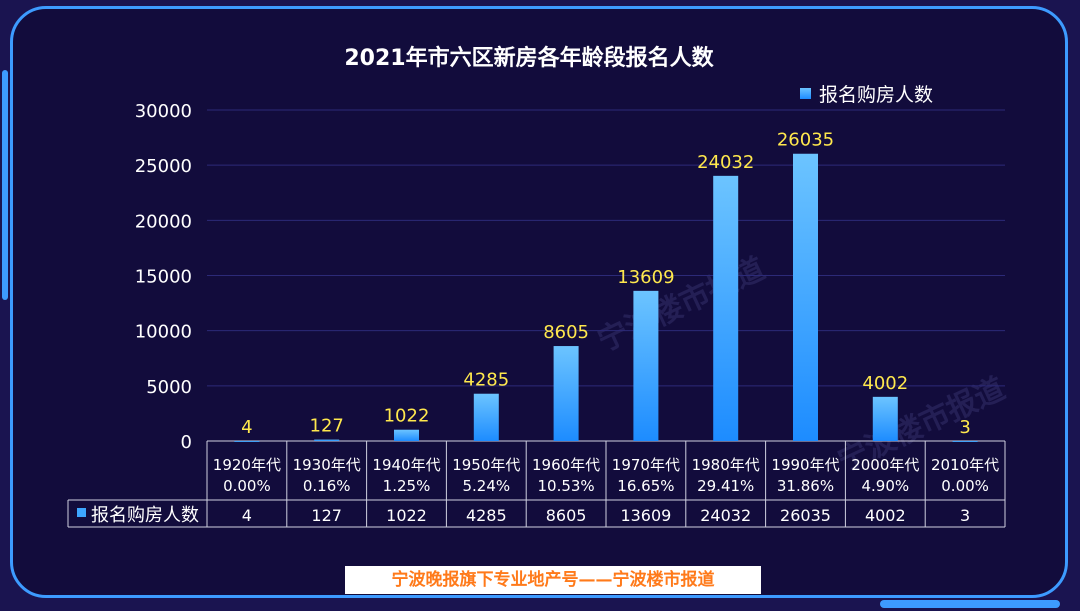  Describe the element at coordinates (725, 486) in the screenshot. I see `x-tick-percentage: 29.41%` at that location.